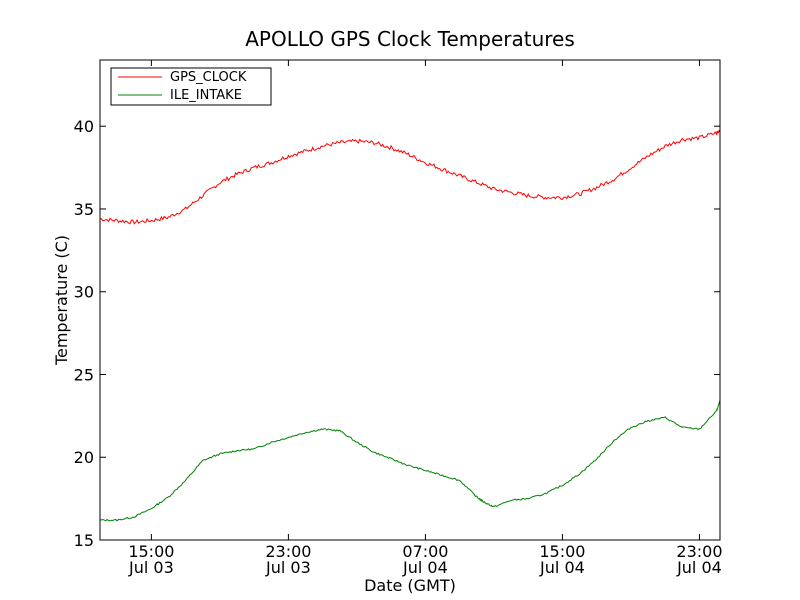 The height and width of the screenshot is (600, 800). I want to click on y-tick-label: 20, so click(84, 457).